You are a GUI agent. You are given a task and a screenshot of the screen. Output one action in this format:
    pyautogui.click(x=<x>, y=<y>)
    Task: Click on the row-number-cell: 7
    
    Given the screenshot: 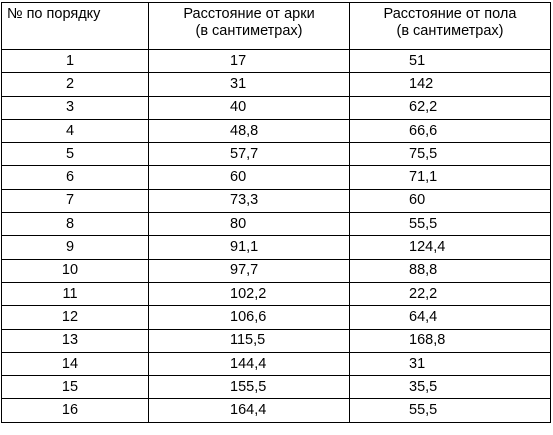 What is the action you would take?
    pyautogui.click(x=75, y=201)
    